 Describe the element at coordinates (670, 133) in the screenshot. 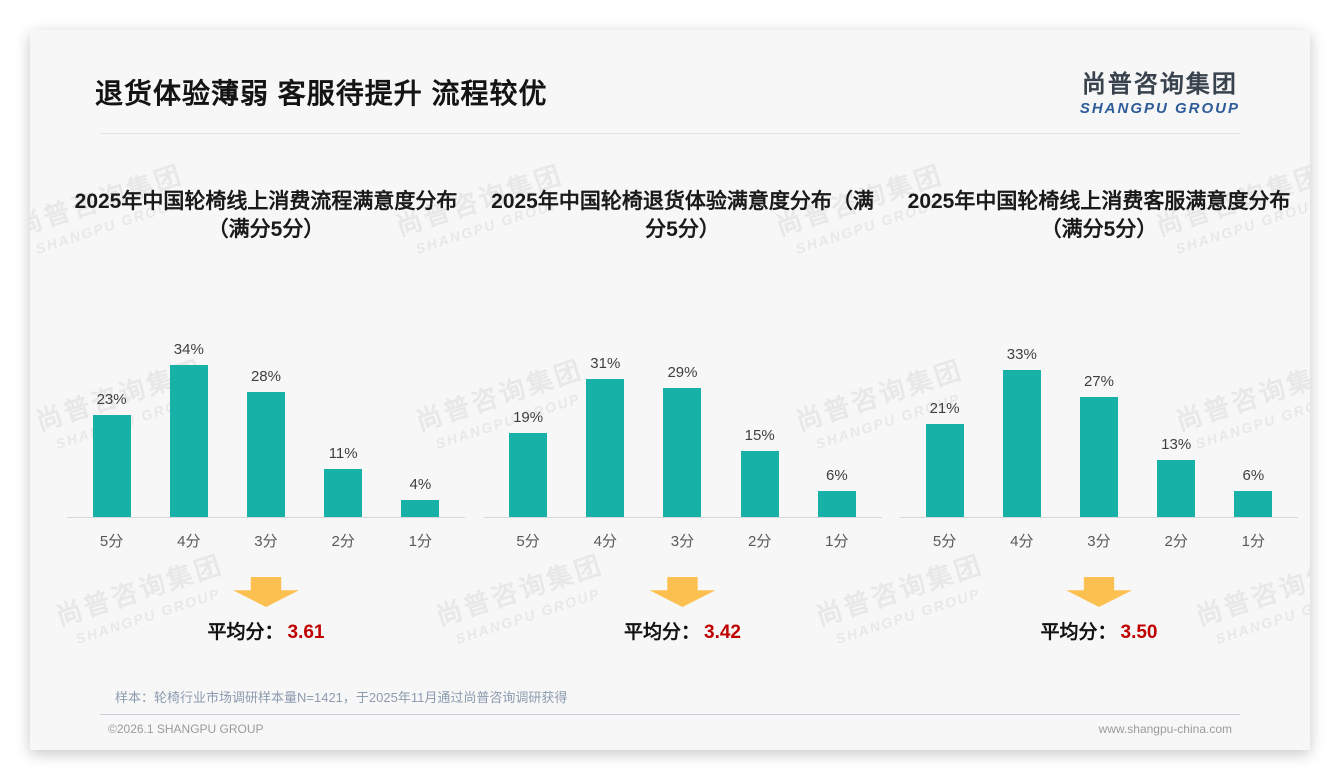

I see `title-divider` at that location.